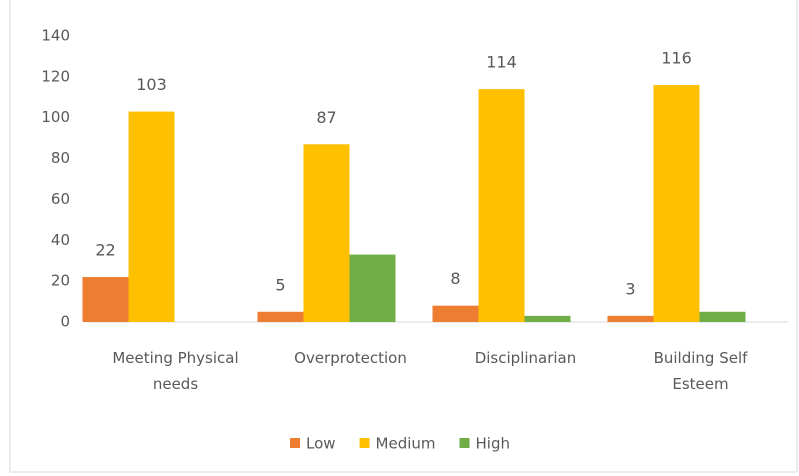 The image size is (799, 476). What do you see at coordinates (60, 281) in the screenshot?
I see `y-tick-label: 20` at bounding box center [60, 281].